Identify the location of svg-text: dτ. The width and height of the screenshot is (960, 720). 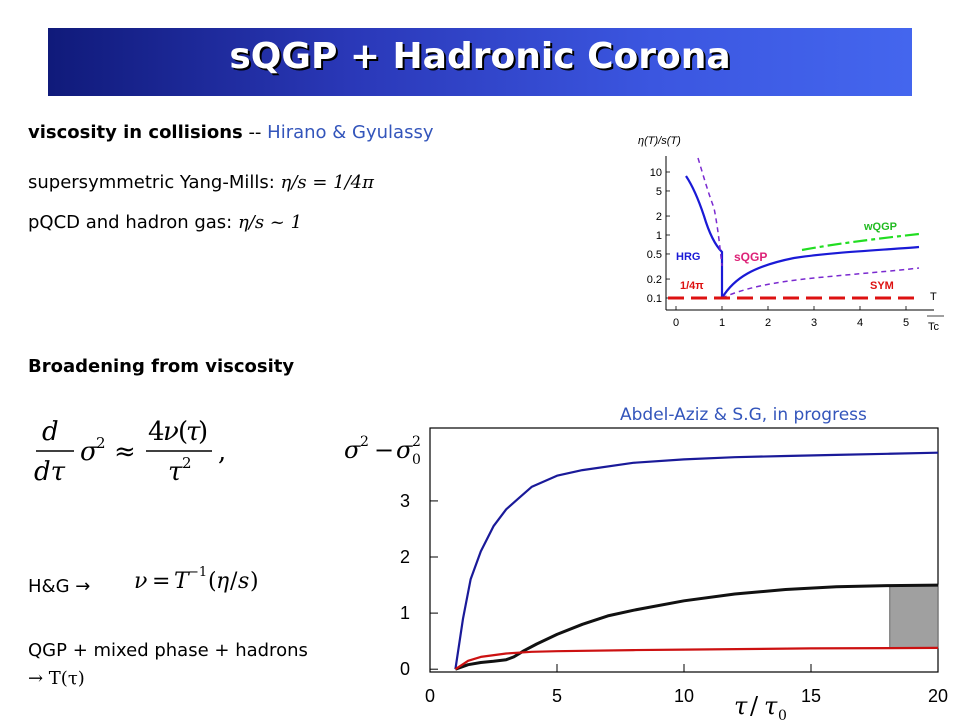
(50, 471).